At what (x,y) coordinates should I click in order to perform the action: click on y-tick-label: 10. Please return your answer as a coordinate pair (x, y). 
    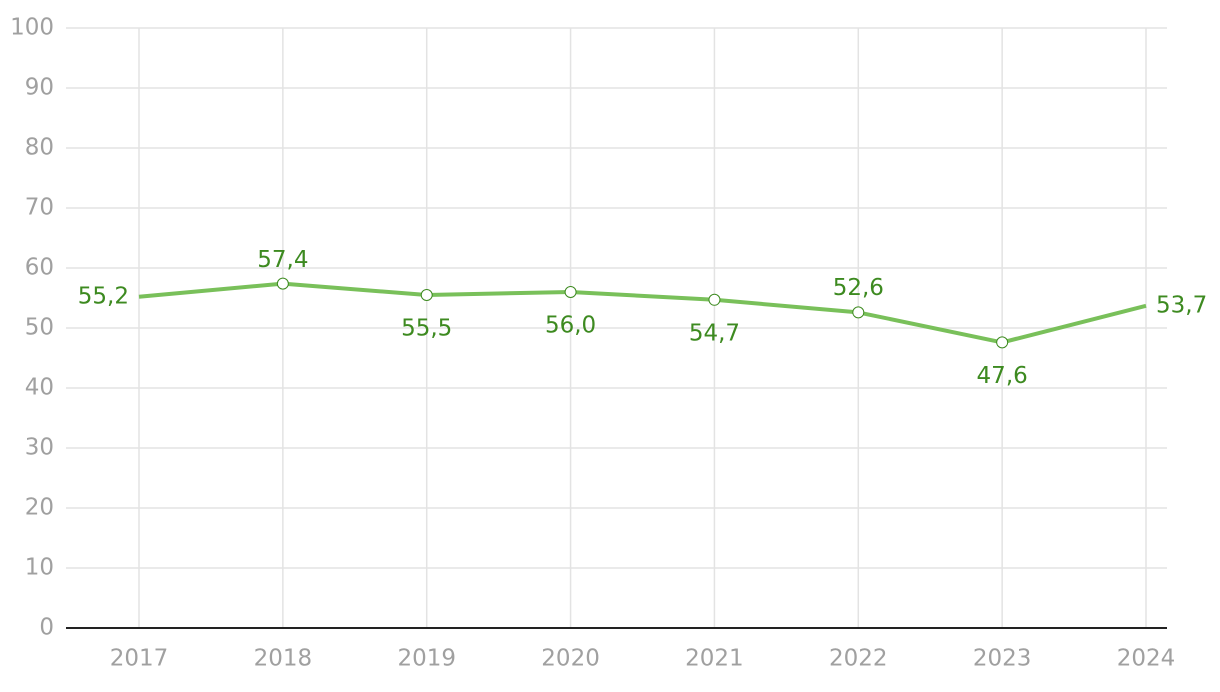
    Looking at the image, I should click on (39, 568).